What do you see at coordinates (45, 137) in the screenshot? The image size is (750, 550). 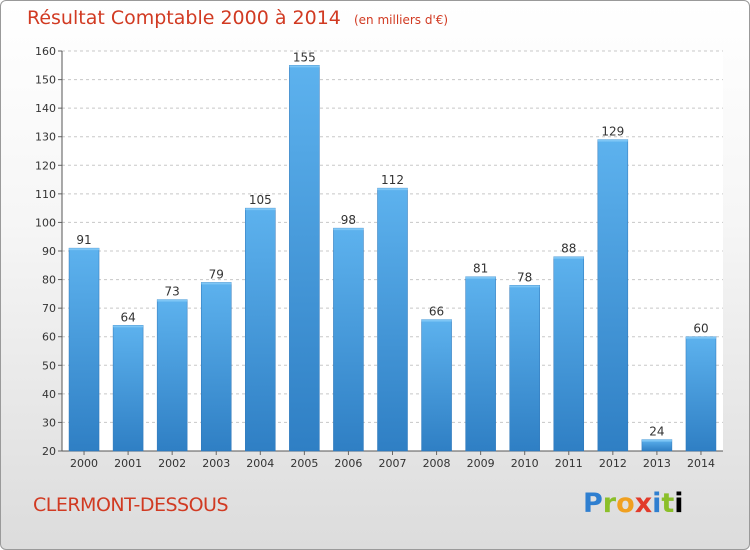 I see `y-tick-label: 130` at bounding box center [45, 137].